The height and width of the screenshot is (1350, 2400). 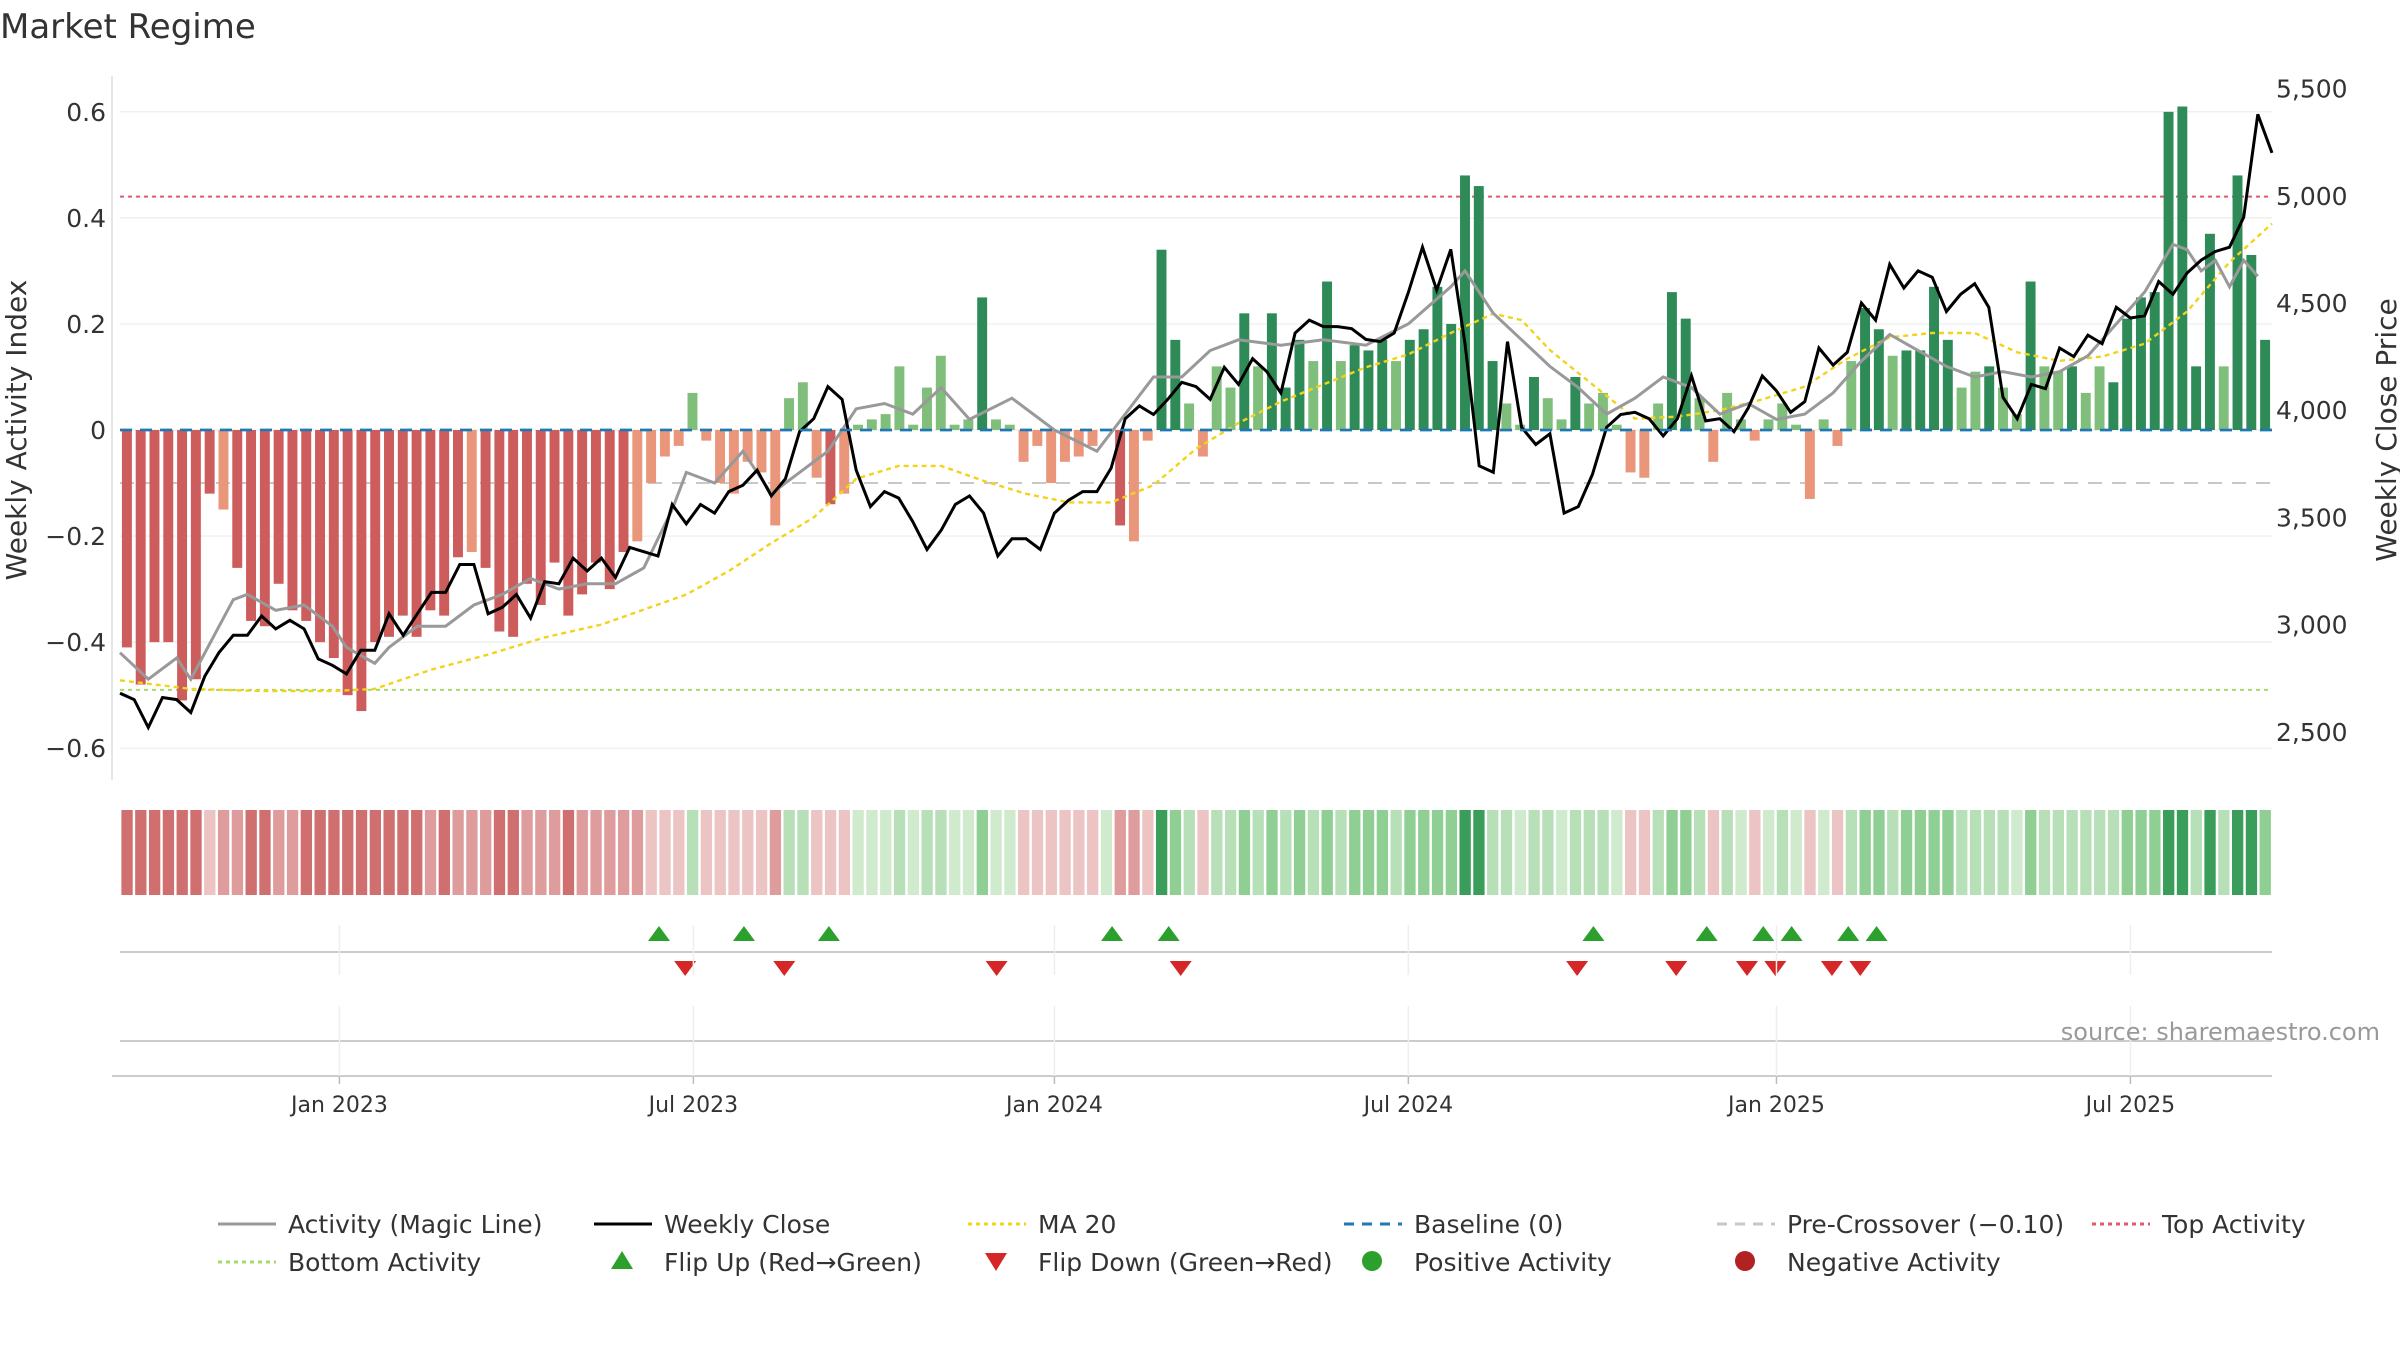 I want to click on left-tick-label-5: −0.4, so click(x=75, y=642).